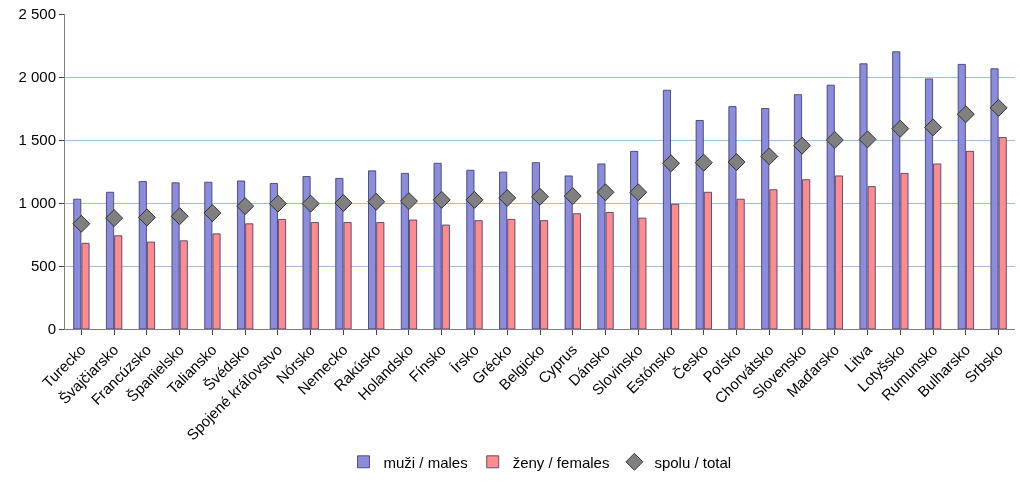 The width and height of the screenshot is (1020, 483). What do you see at coordinates (693, 462) in the screenshot?
I see `legend-label: spolu / total` at bounding box center [693, 462].